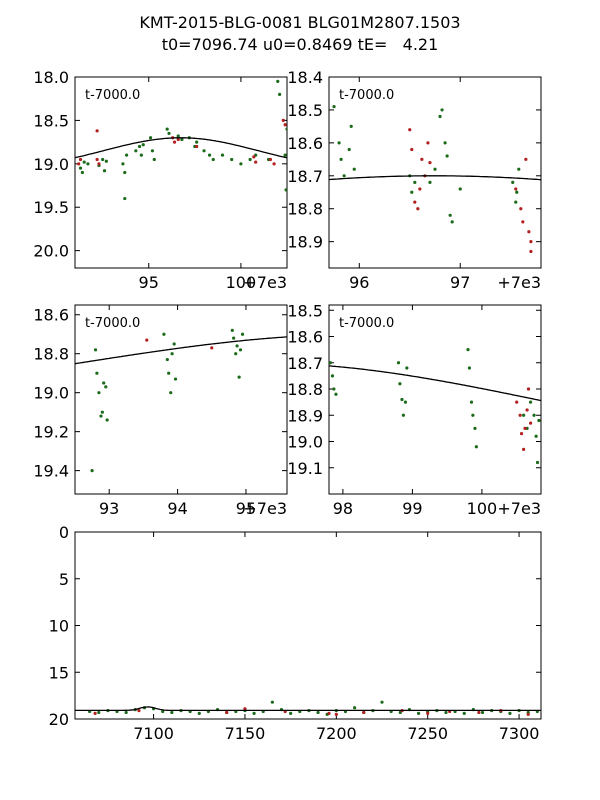 The image size is (600, 800). What do you see at coordinates (305, 77) in the screenshot?
I see `y-tick-label: 18.4` at bounding box center [305, 77].